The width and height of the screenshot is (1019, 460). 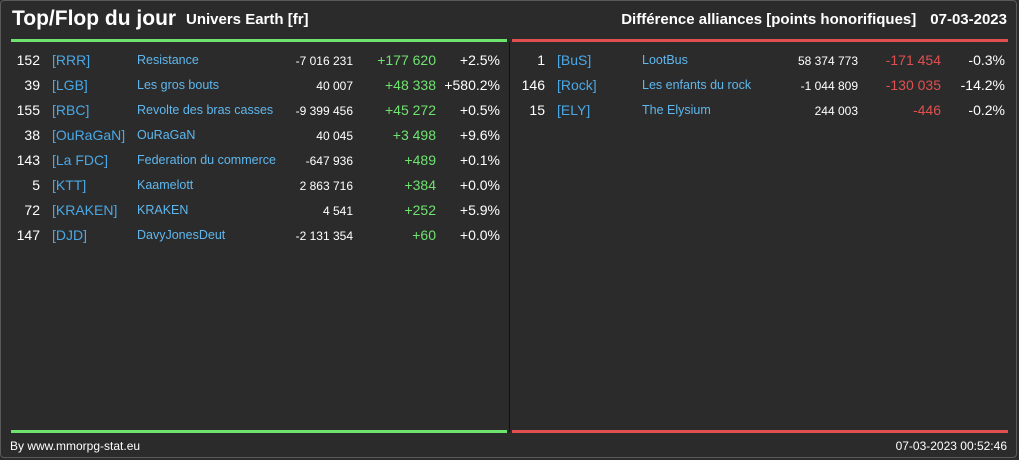 I want to click on percent-cell: -0.2%, so click(x=986, y=110).